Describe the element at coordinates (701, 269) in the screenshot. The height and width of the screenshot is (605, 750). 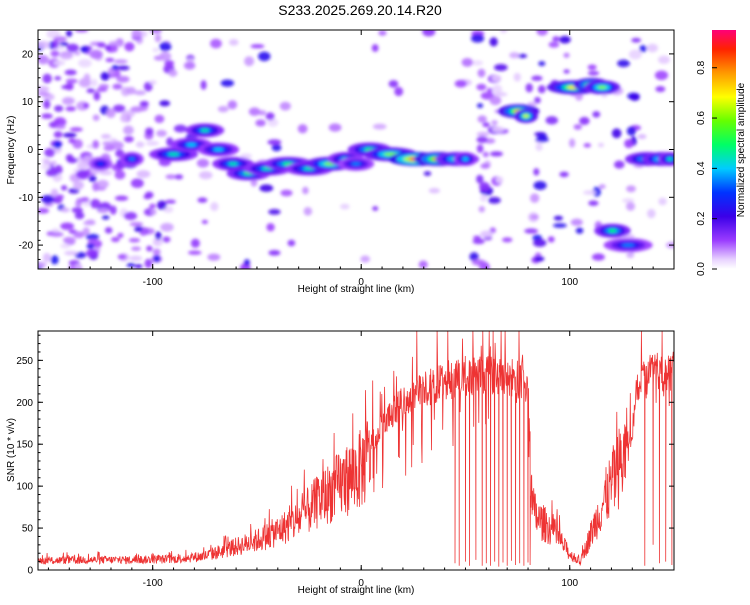
I see `colorbar-tick-label: 0.0` at that location.